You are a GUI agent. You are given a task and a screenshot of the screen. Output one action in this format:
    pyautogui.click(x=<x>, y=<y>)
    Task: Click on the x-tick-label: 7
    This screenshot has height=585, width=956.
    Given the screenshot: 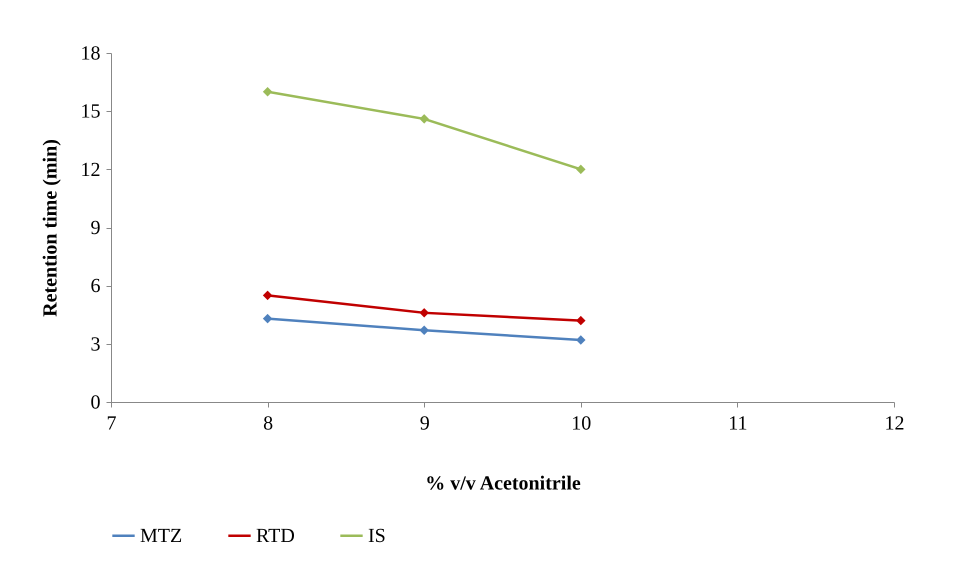 What is the action you would take?
    pyautogui.click(x=111, y=423)
    